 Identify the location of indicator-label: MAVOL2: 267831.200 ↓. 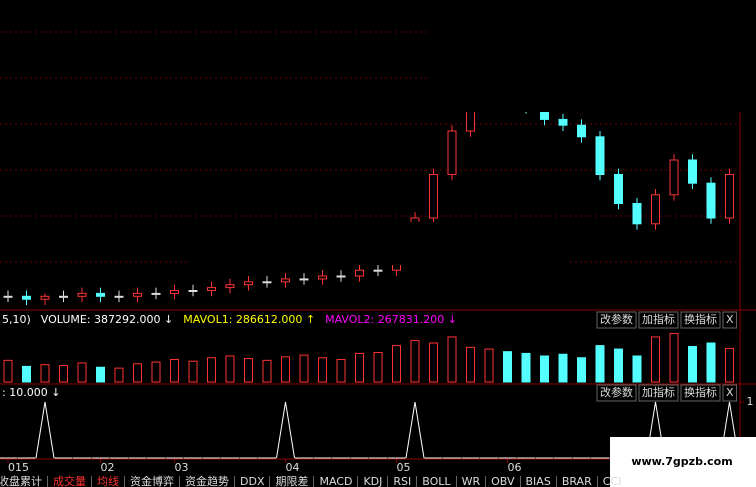
(391, 319).